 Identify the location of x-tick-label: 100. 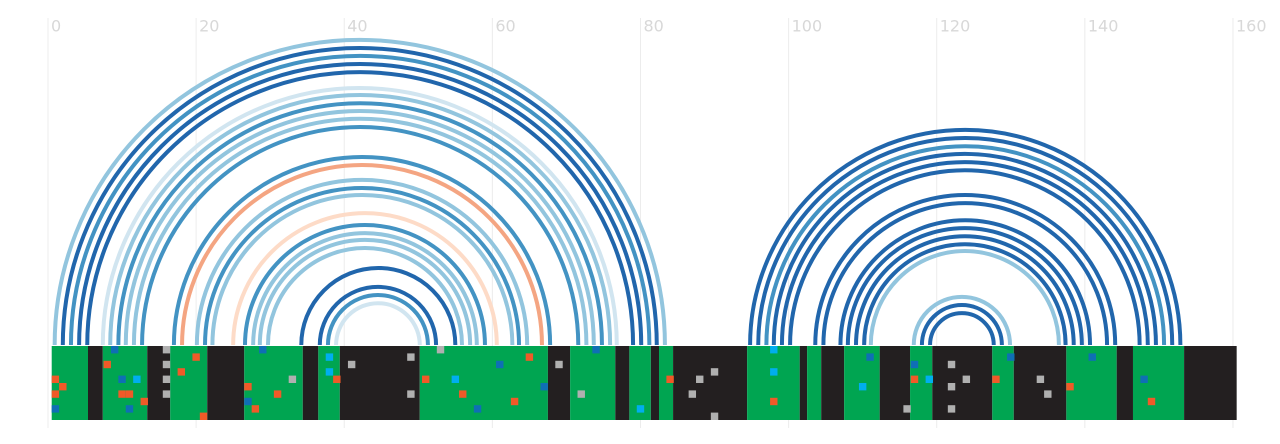
(807, 26).